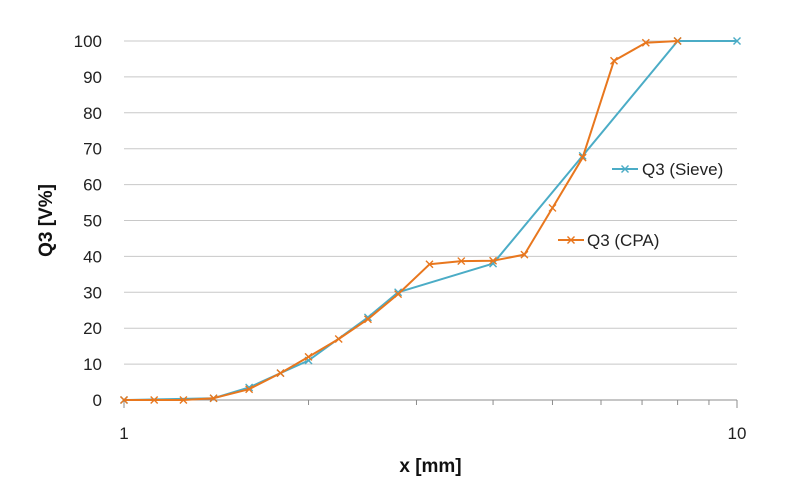 This screenshot has width=800, height=500. What do you see at coordinates (571, 240) in the screenshot?
I see `legend-marker-cpa` at bounding box center [571, 240].